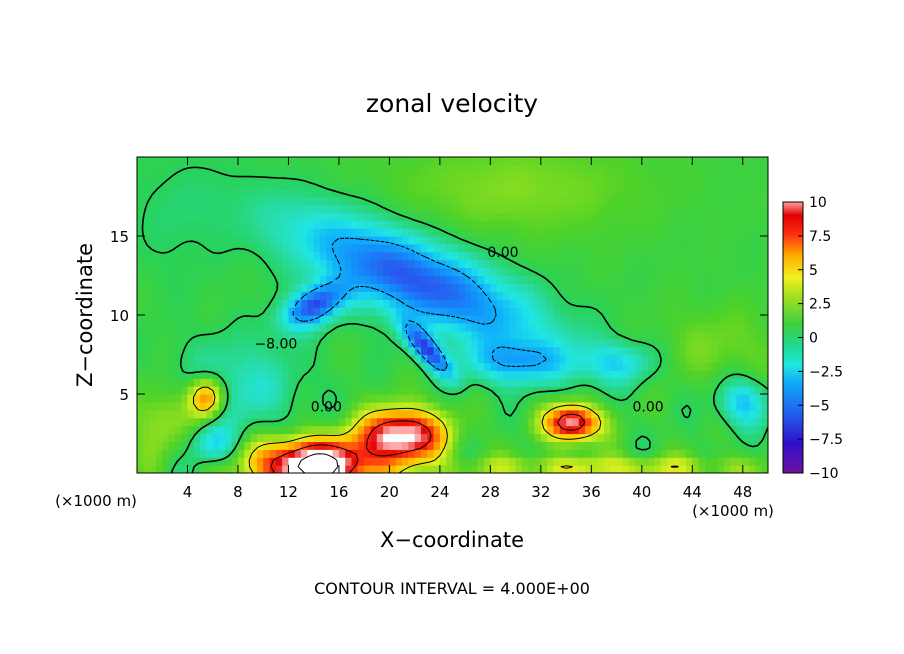 Image resolution: width=904 pixels, height=654 pixels. Describe the element at coordinates (85, 315) in the screenshot. I see `y-axis-label: Z−coordinate` at that location.